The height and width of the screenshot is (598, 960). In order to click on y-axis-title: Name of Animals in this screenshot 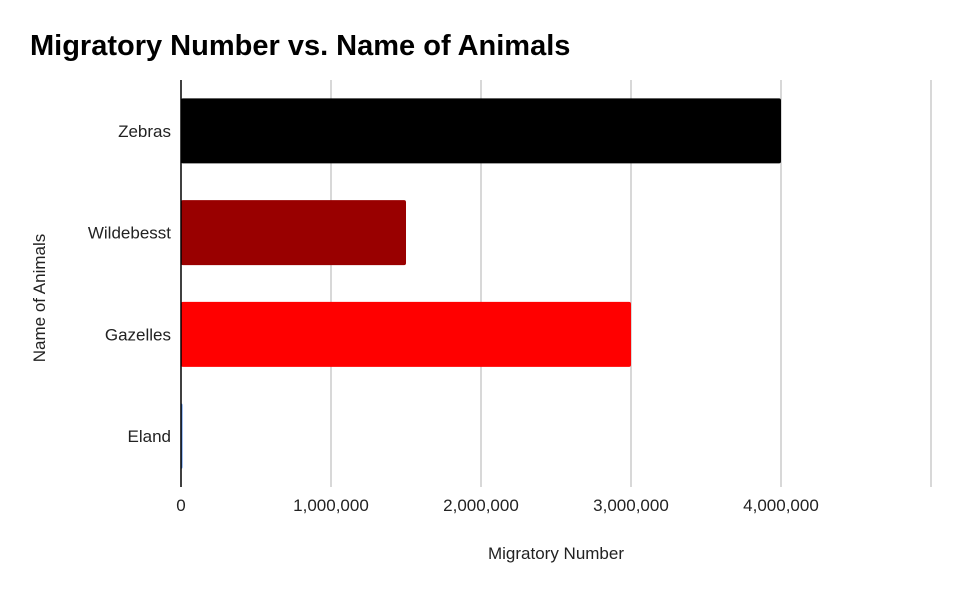, I will do `click(39, 298)`.